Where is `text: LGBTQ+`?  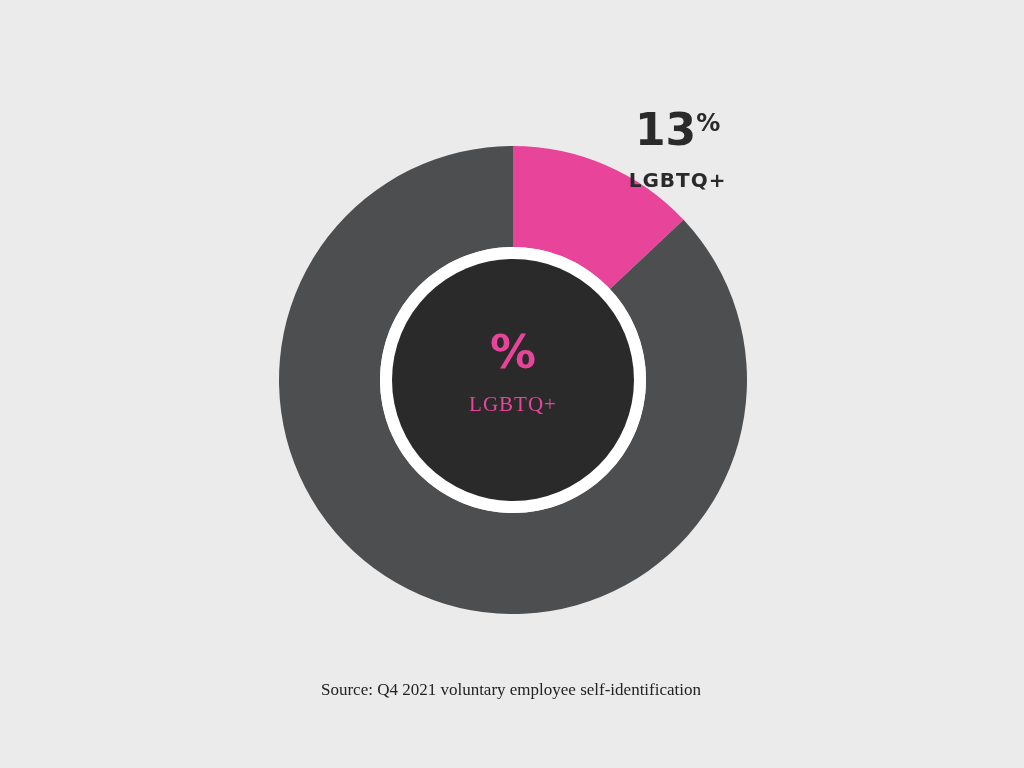
text: LGBTQ+ is located at coordinates (513, 404).